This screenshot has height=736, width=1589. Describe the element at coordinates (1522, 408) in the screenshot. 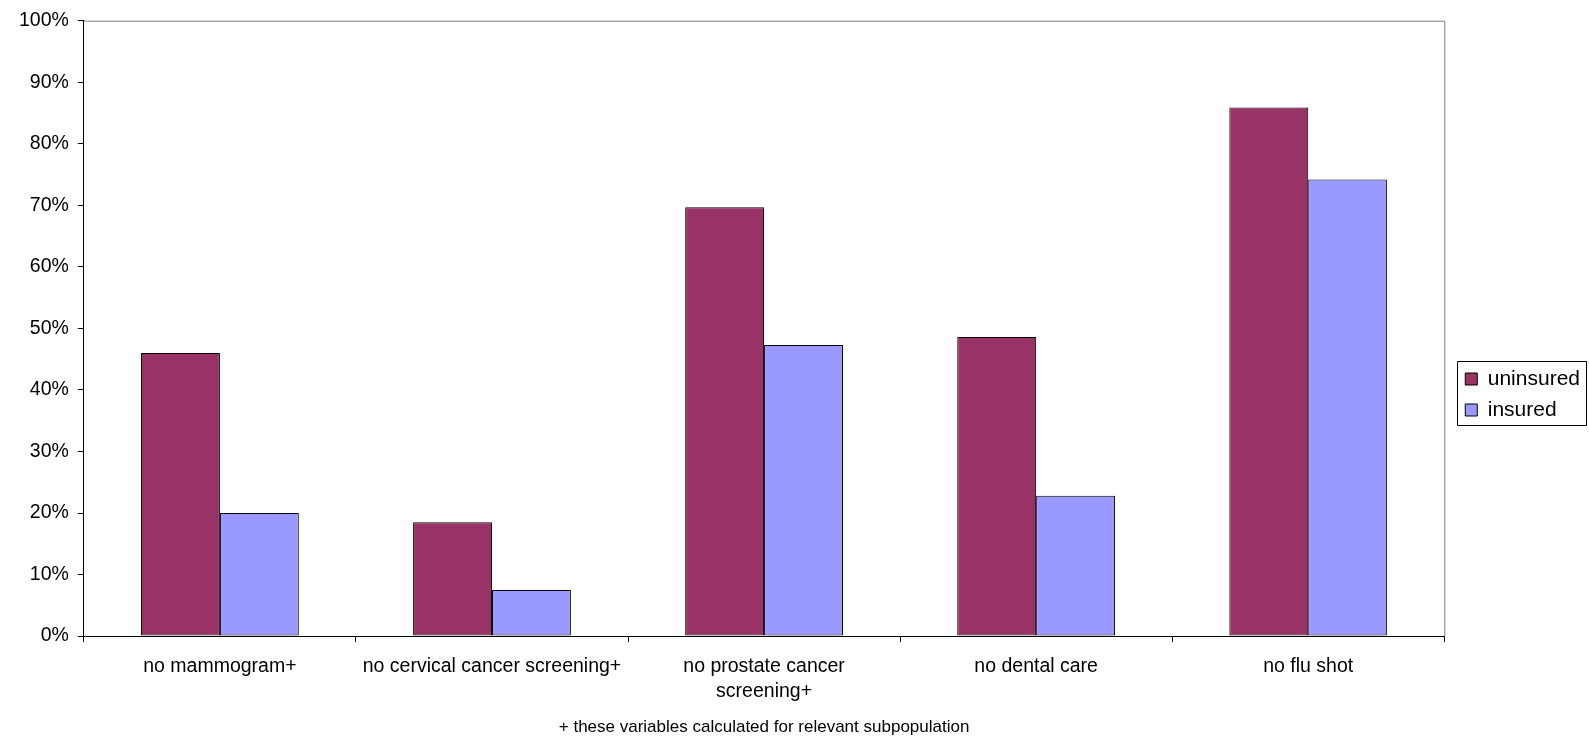

I see `legend-label: insured` at that location.